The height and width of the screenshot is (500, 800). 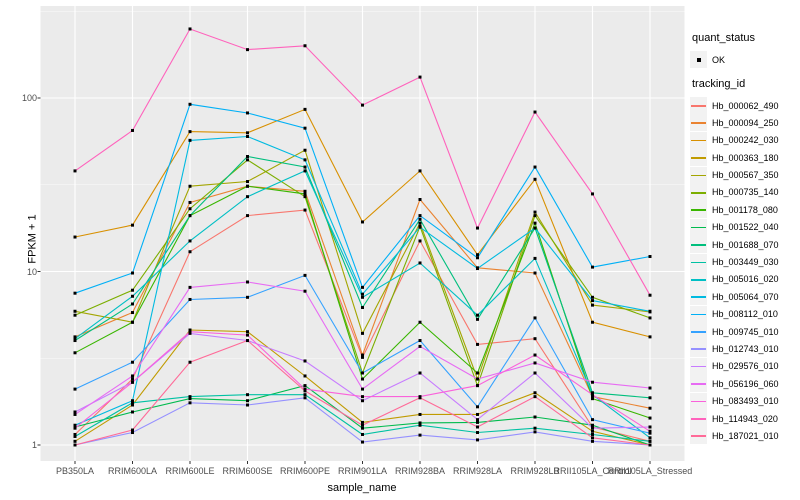 I want to click on legend-item-label: Hb_000242_030, so click(x=745, y=140).